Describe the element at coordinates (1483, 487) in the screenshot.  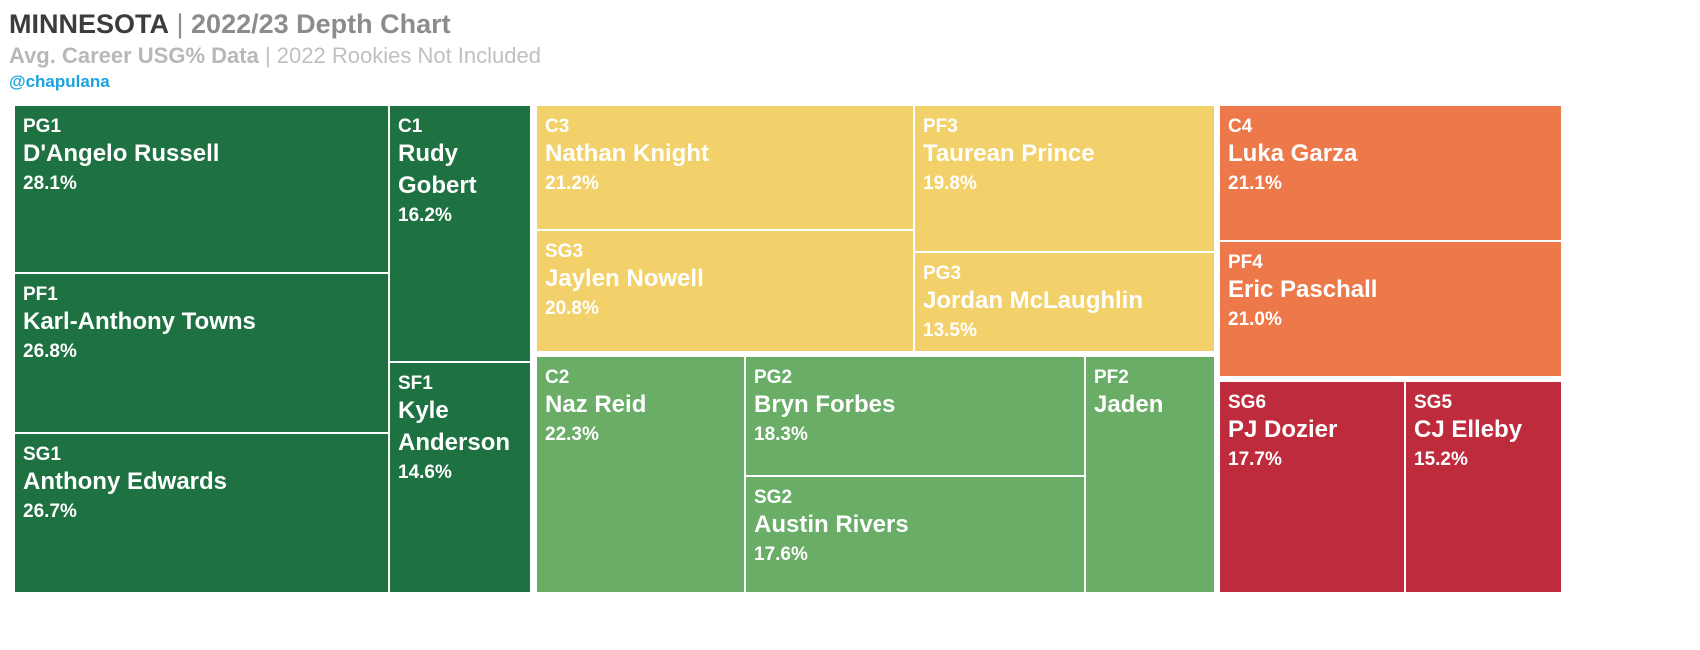
I see `treemap-tile-sg5: SG5 CJ Elleby 15.2%` at that location.